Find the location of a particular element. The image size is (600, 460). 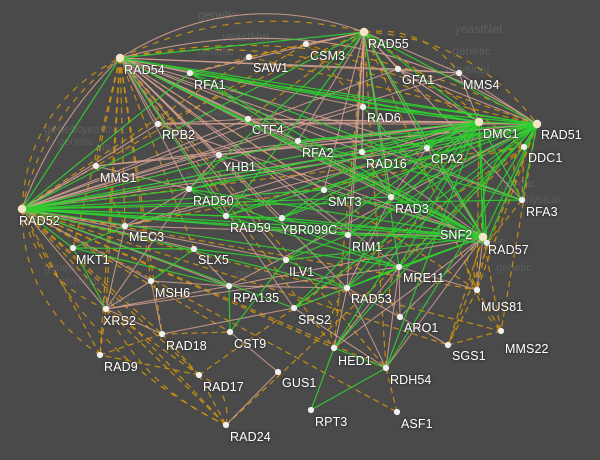

edge-arc-genetic is located at coordinates (166, 367).